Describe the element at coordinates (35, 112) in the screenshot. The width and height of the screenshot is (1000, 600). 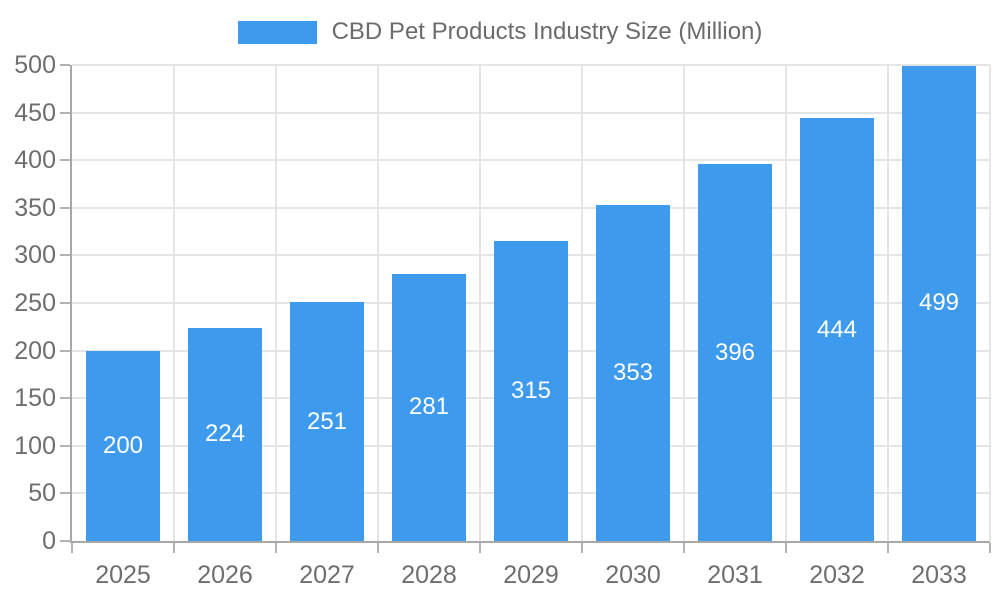
I see `y-axis-tick-label: 450` at that location.